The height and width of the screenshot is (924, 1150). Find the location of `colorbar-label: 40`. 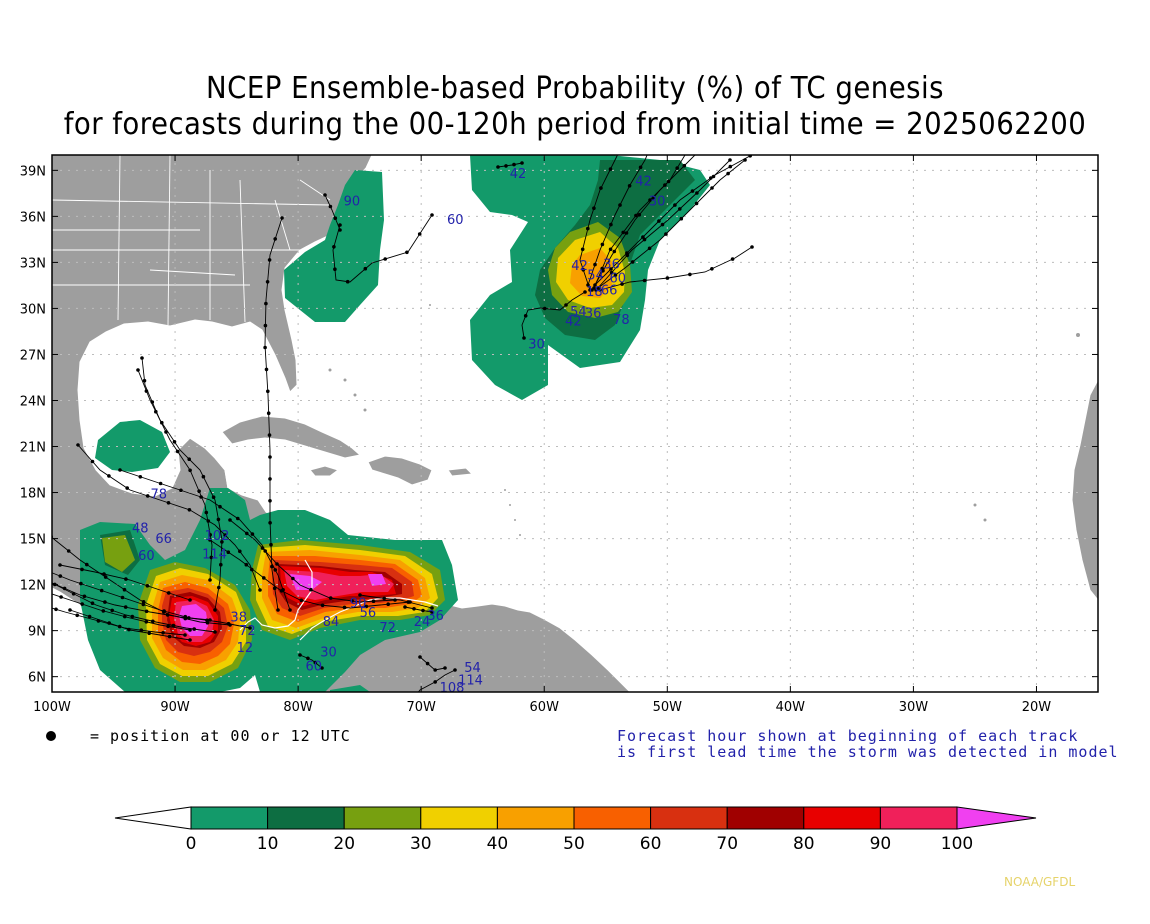

colorbar-label: 40 is located at coordinates (498, 844).